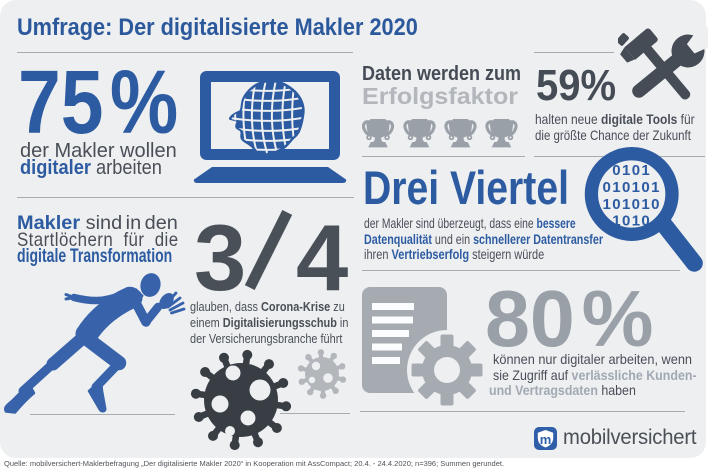 This screenshot has height=473, width=710. I want to click on svg-text: 010101, so click(631, 187).